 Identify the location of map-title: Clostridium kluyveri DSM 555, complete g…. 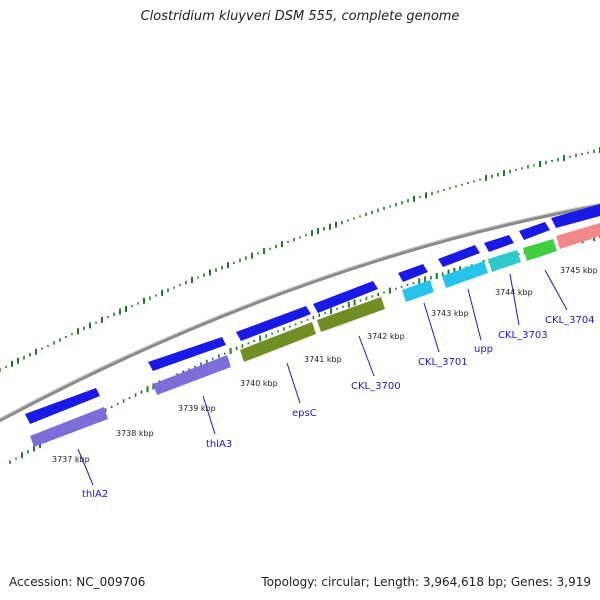
(300, 16).